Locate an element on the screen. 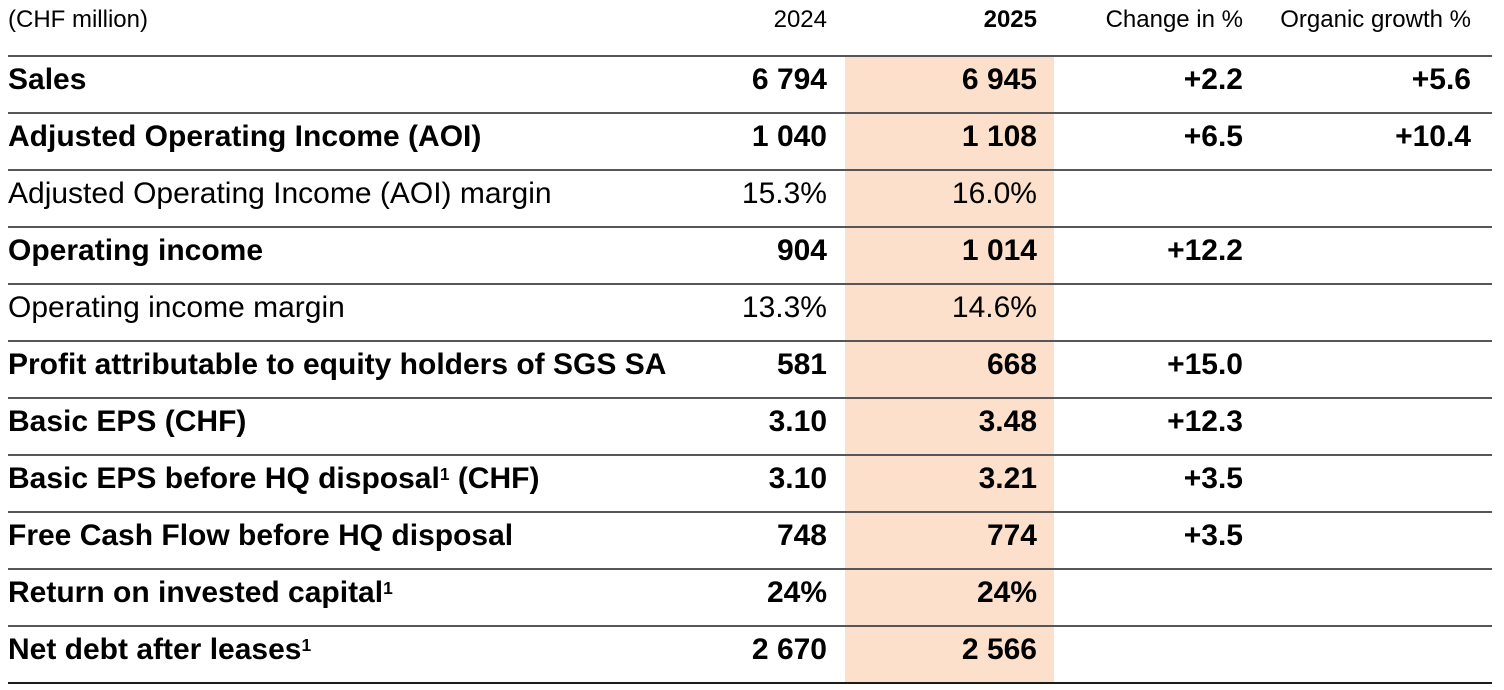  value-change-pct: +6.5 is located at coordinates (1213, 136).